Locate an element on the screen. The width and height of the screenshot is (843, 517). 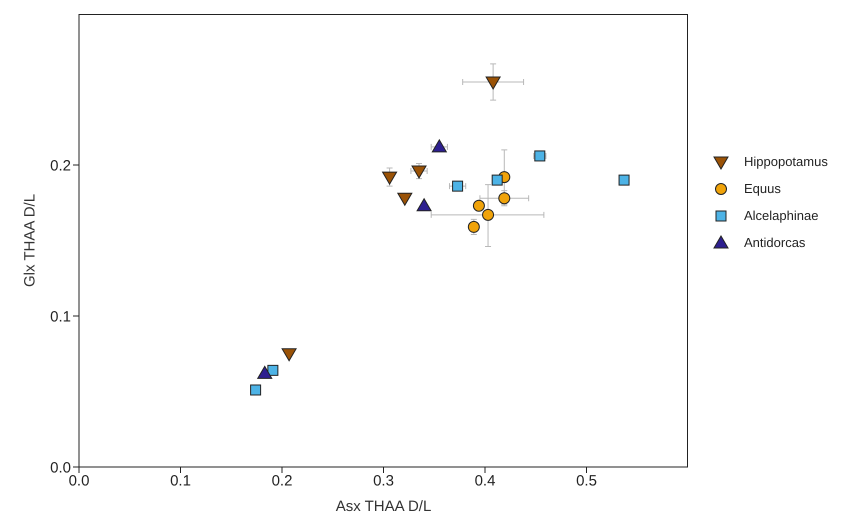
y-tick-label: 0.2 is located at coordinates (60, 165).